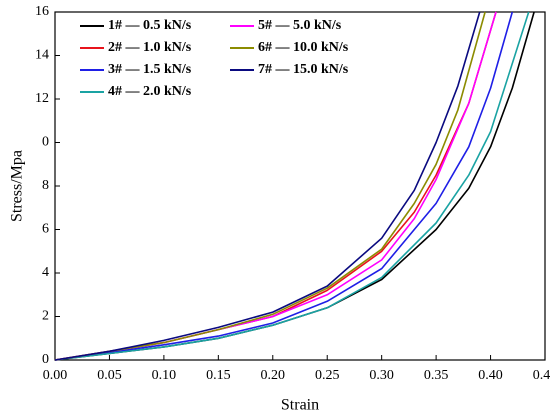 Image resolution: width=550 pixels, height=419 pixels. I want to click on x-tick-label: 0.45, so click(541, 375).